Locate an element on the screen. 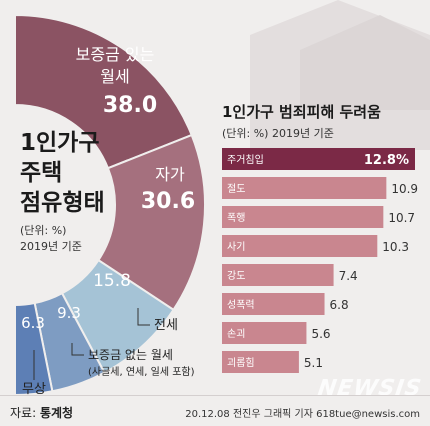 The image size is (430, 426). bar-value-label: 7.4 is located at coordinates (348, 276).